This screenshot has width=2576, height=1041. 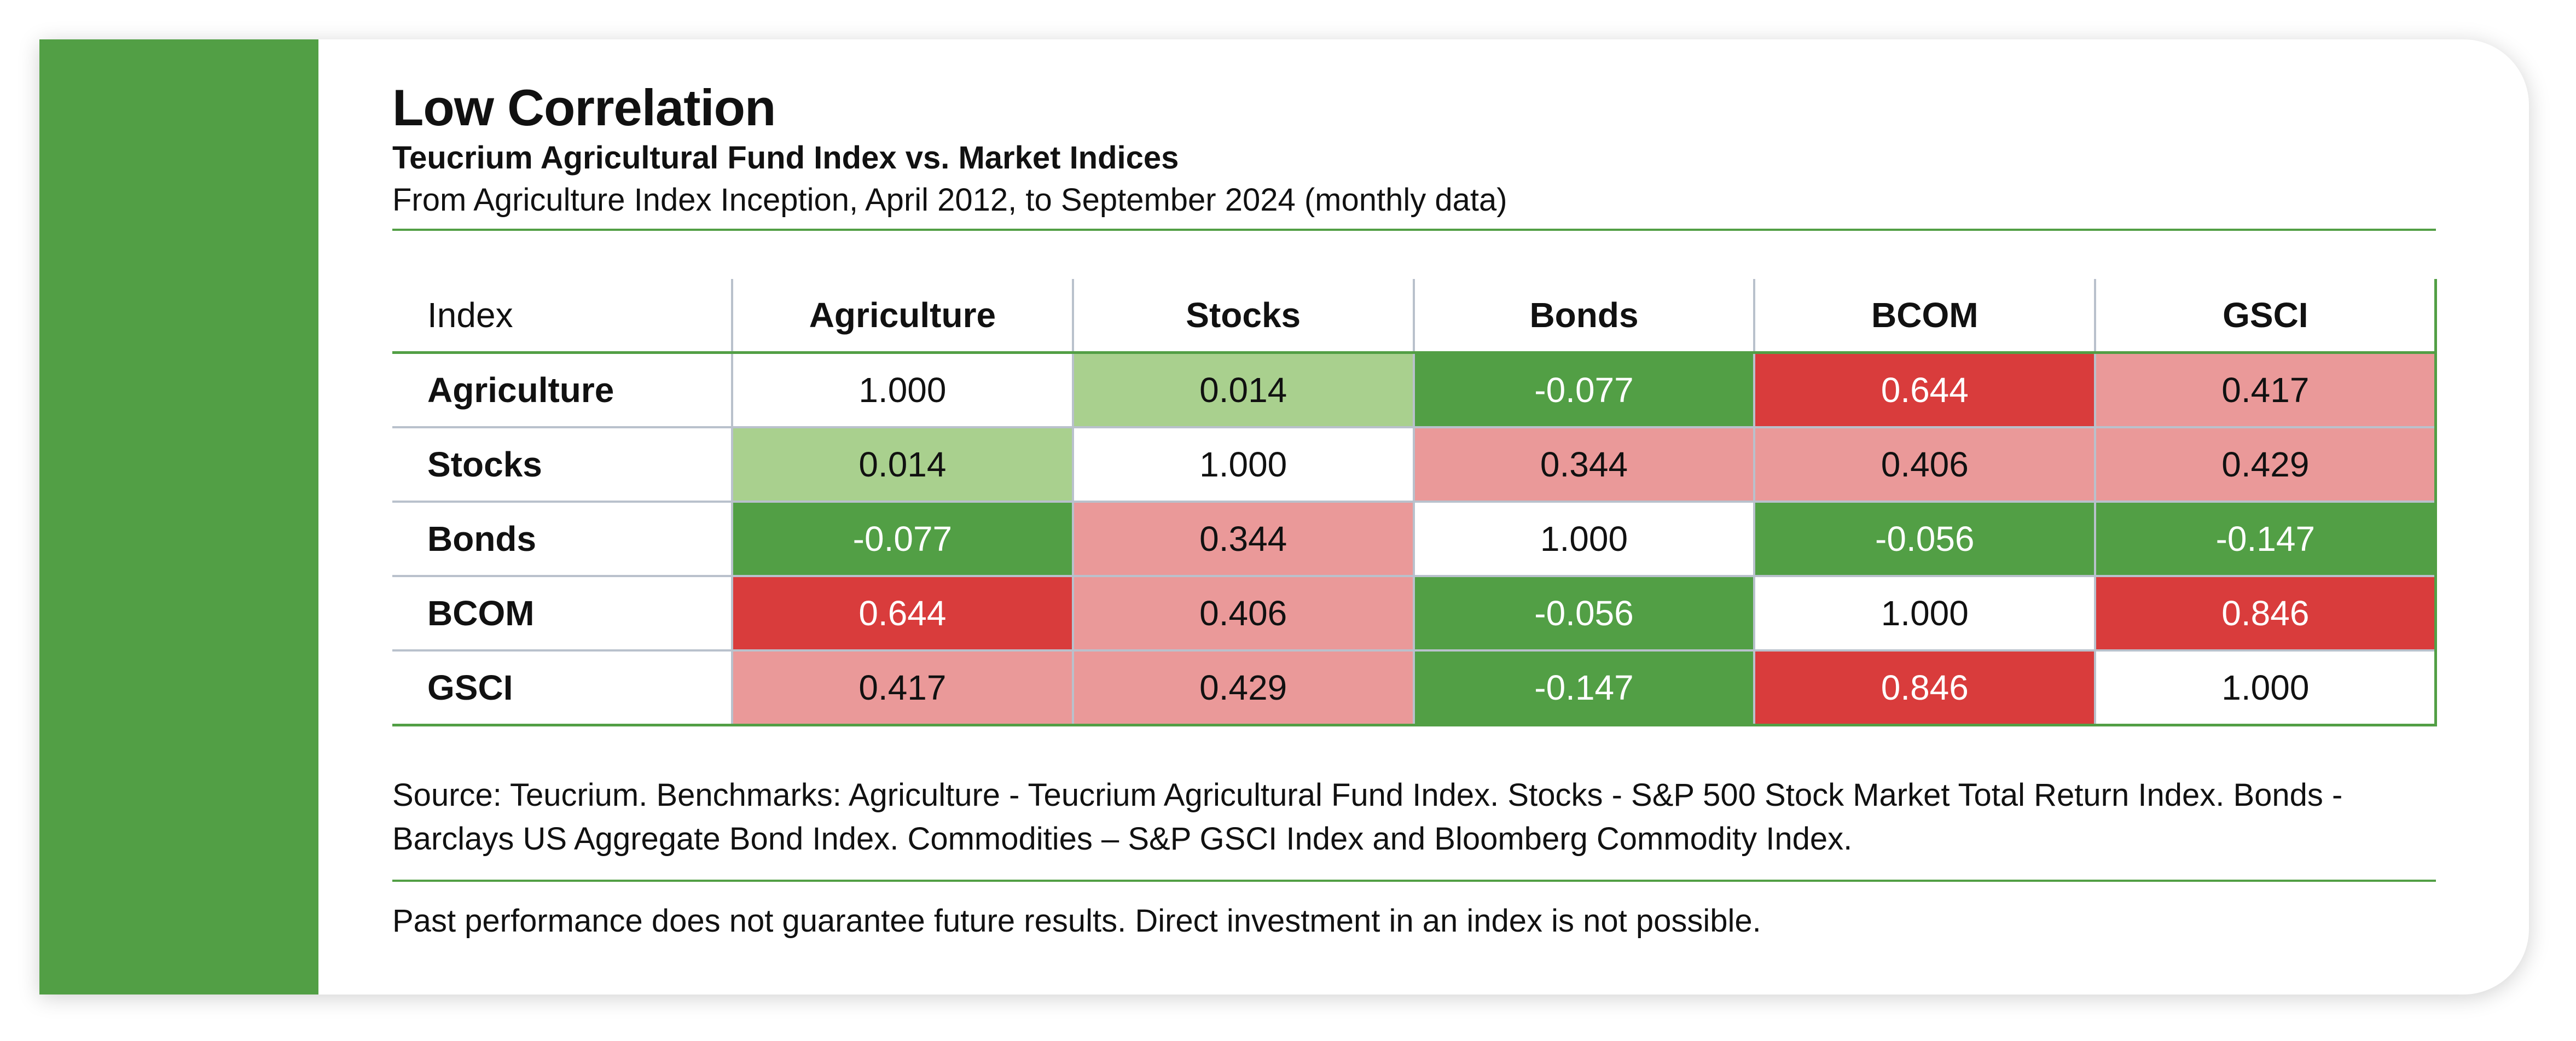 I want to click on corner-label: Index, so click(x=562, y=316).